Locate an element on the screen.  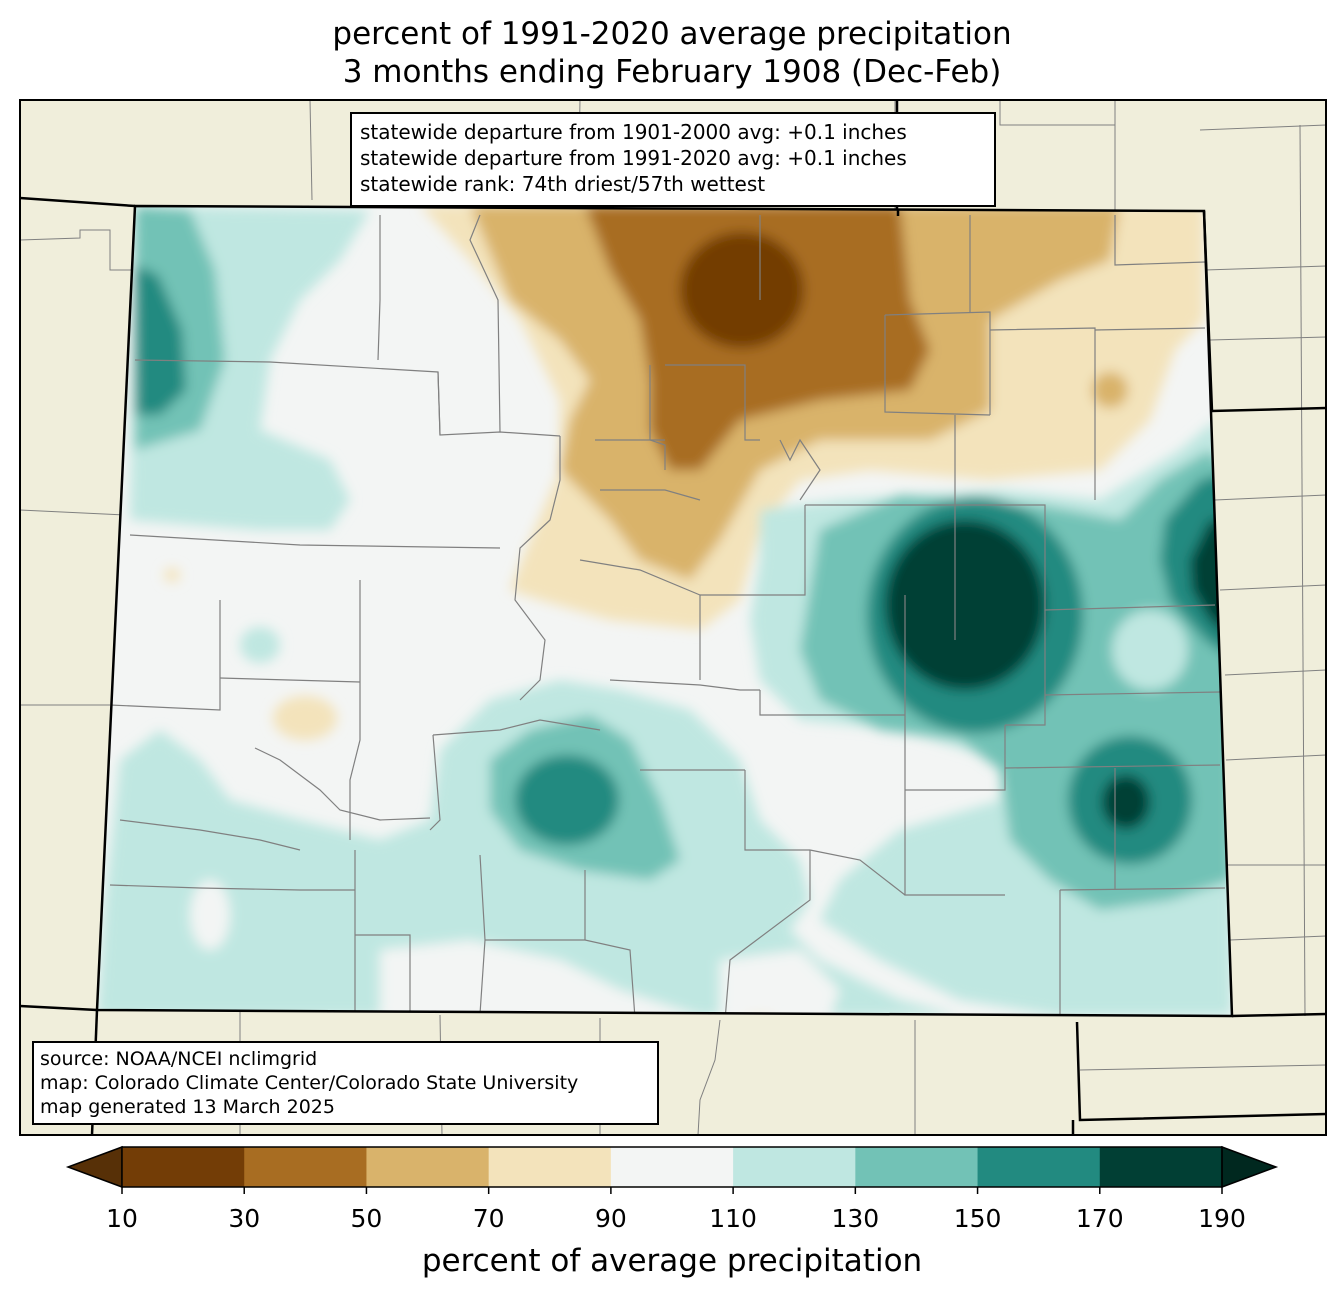
colorbar-tick-label-170: 170 is located at coordinates (1099, 1218).